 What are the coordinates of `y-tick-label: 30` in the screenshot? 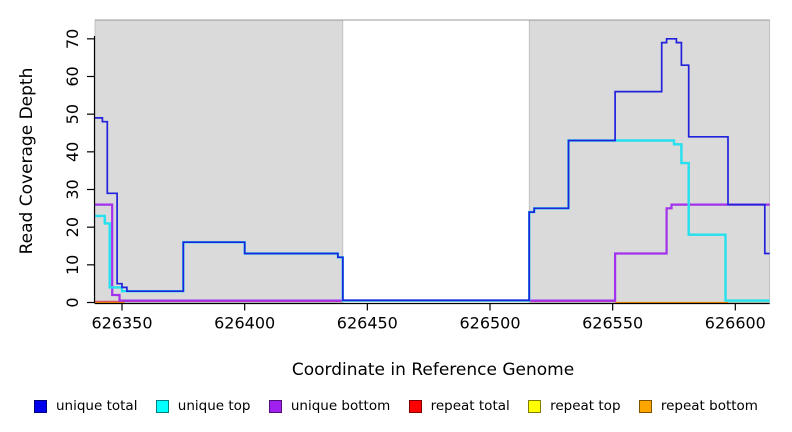 It's located at (72, 189).